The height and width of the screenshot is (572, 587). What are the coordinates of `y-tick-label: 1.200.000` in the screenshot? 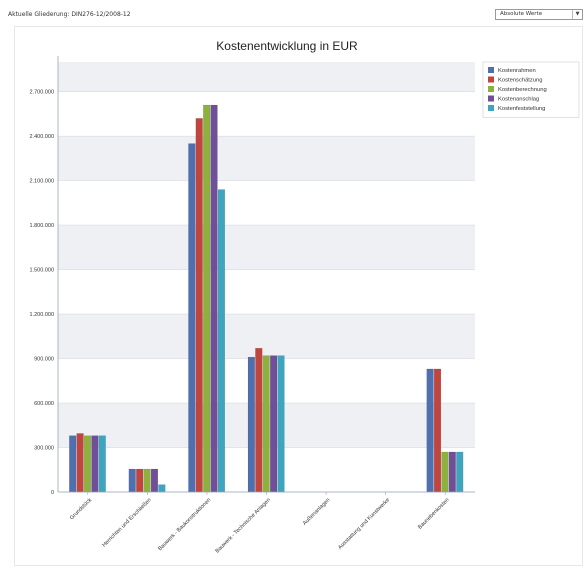 It's located at (42, 315).